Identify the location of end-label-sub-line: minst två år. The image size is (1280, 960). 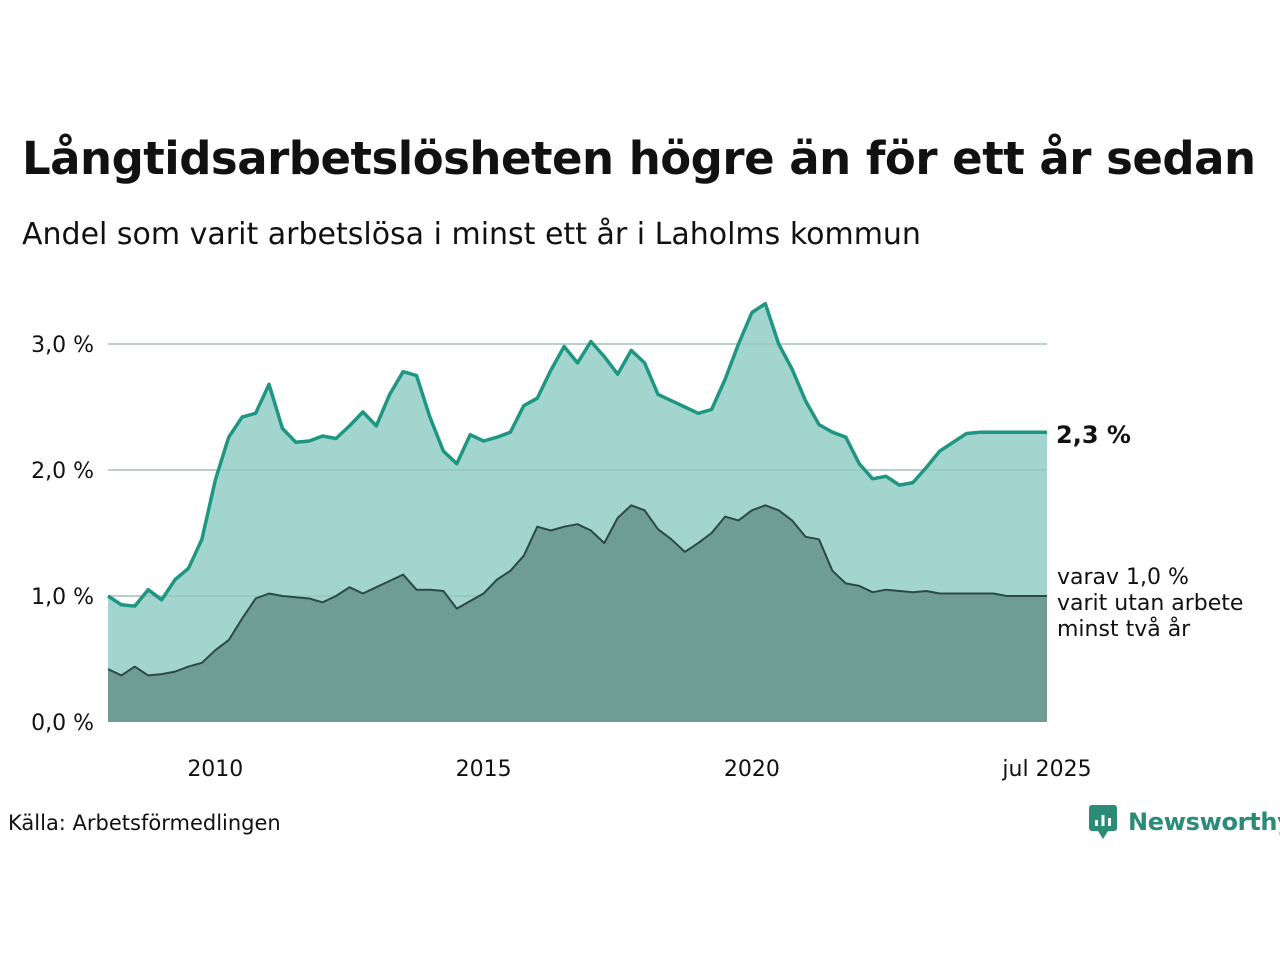
(1124, 629).